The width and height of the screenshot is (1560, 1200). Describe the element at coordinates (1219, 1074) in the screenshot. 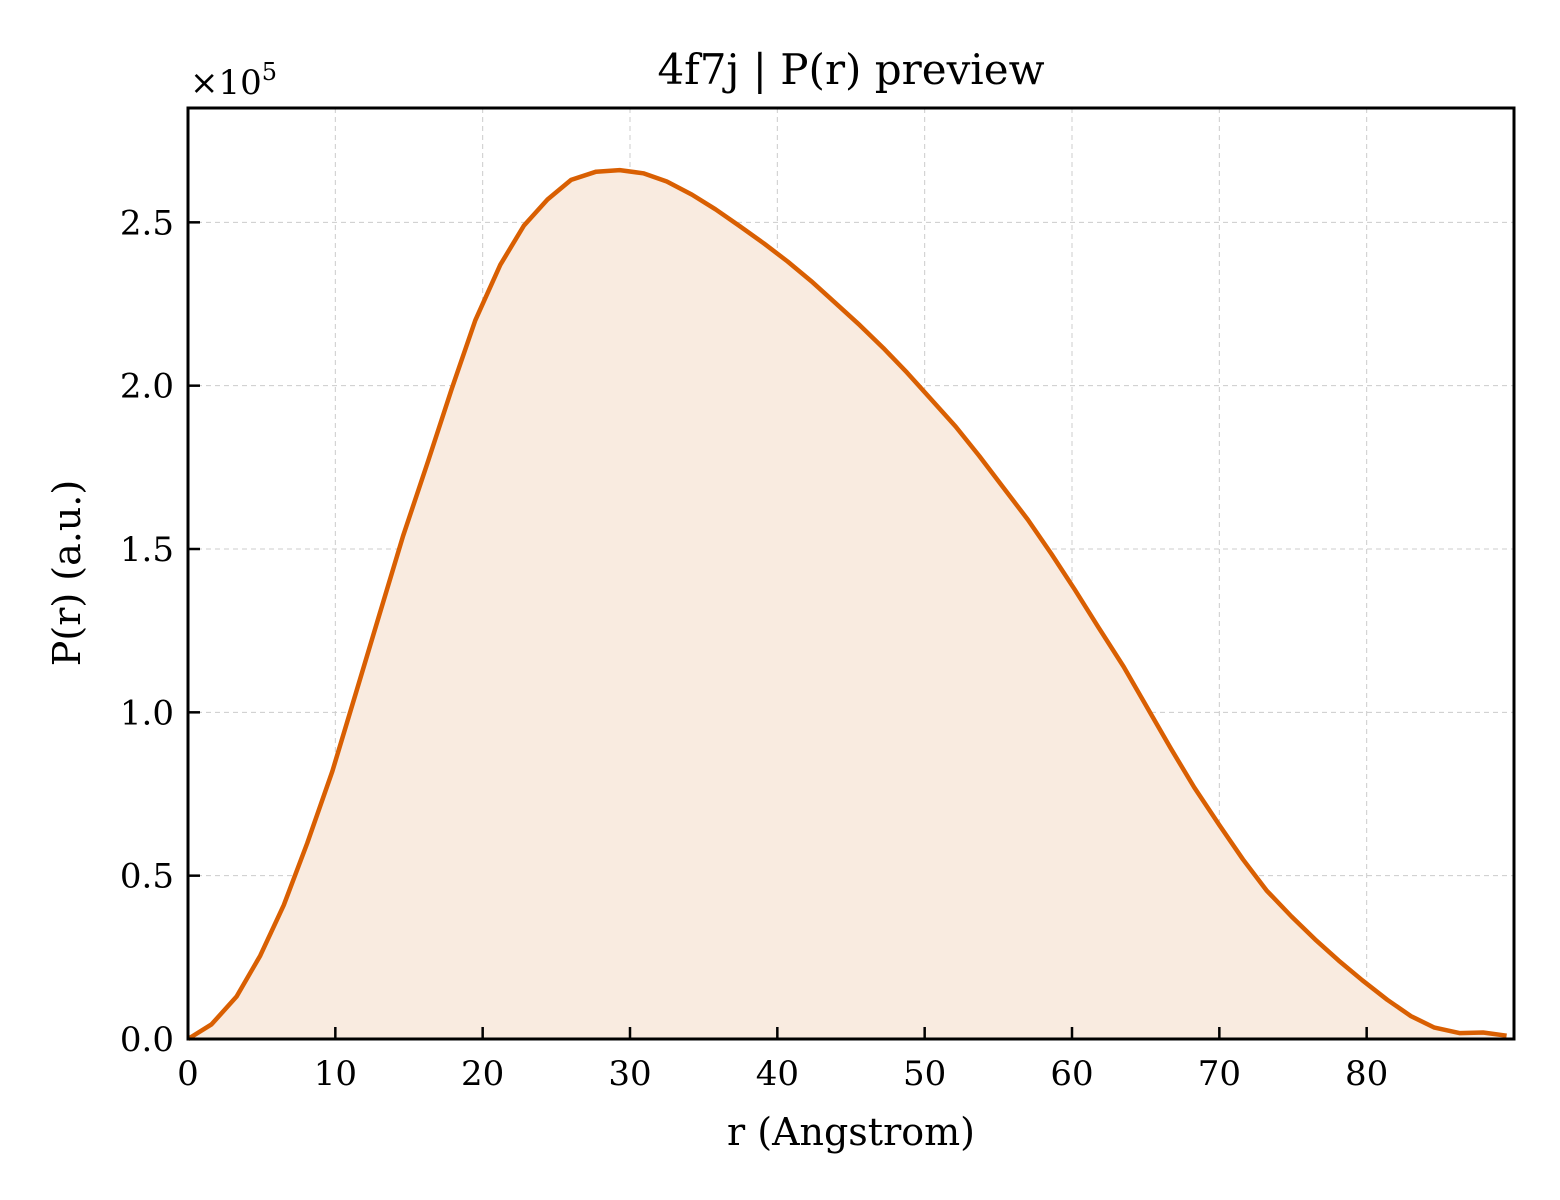

I see `x-tick-label: 70` at that location.